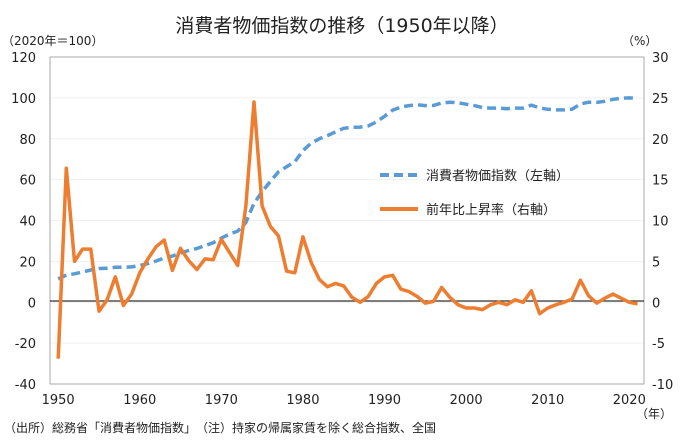 The width and height of the screenshot is (684, 444). Describe the element at coordinates (660, 140) in the screenshot. I see `right-tick-label: 20` at that location.